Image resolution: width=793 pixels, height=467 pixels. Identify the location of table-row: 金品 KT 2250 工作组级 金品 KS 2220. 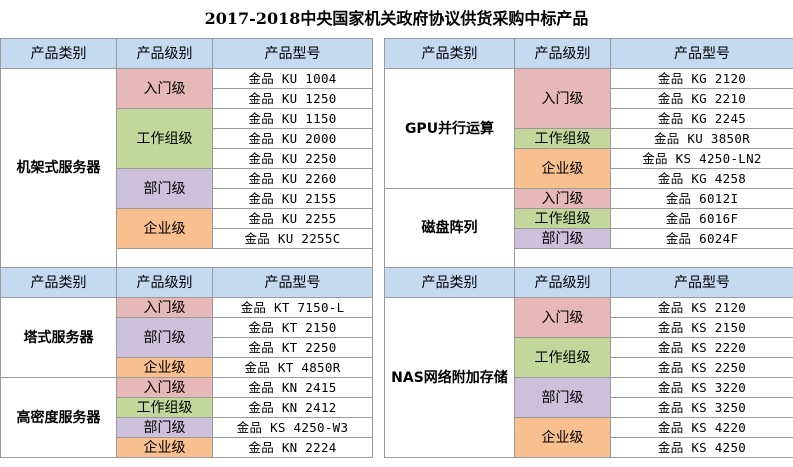
(397, 357).